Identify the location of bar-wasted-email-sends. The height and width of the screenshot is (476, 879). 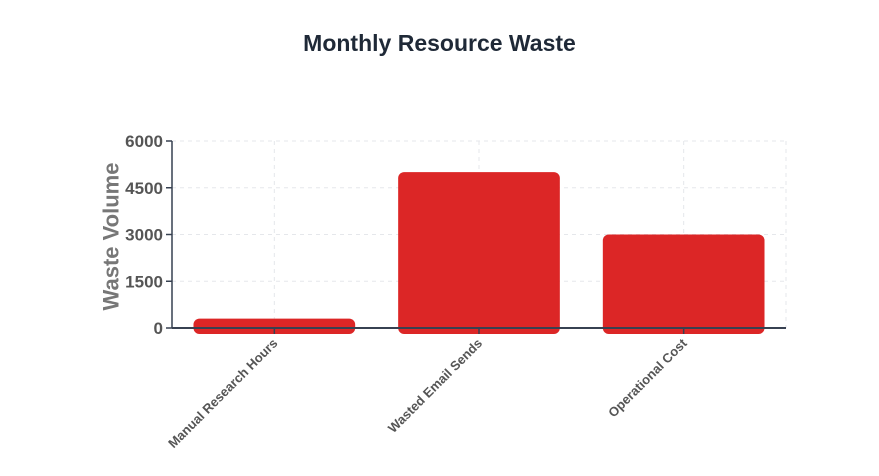
(479, 253).